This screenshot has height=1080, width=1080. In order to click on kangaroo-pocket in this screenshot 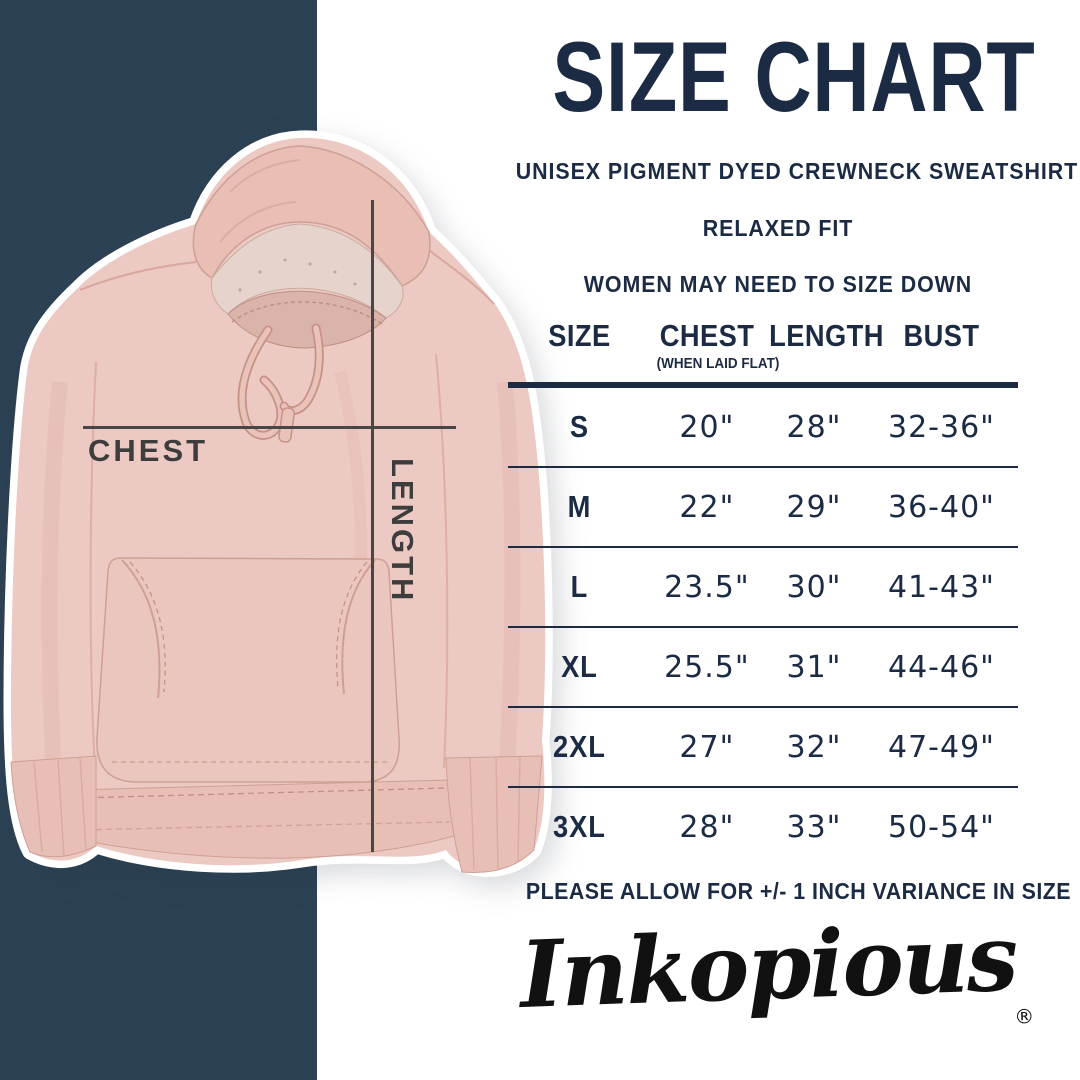, I will do `click(248, 670)`.